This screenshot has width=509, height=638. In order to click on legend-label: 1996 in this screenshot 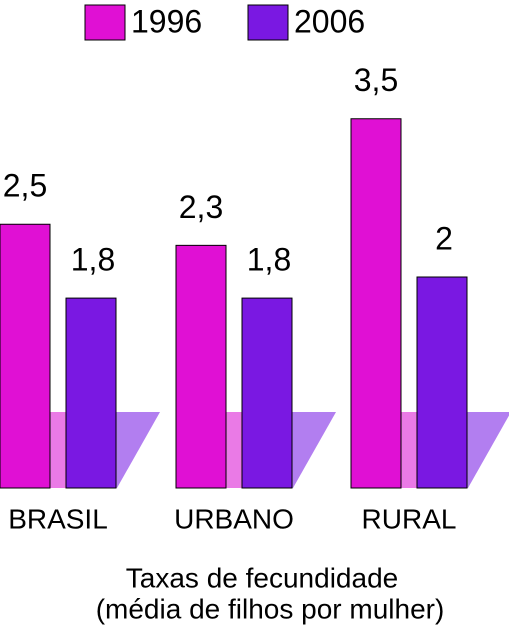, I will do `click(166, 21)`.